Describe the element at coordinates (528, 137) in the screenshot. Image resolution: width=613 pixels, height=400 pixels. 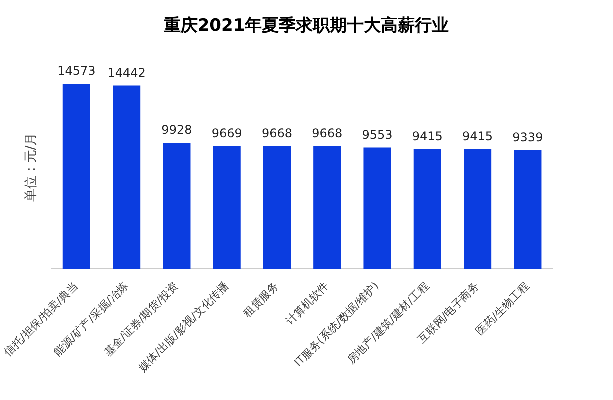
I see `data-label: 9339` at that location.